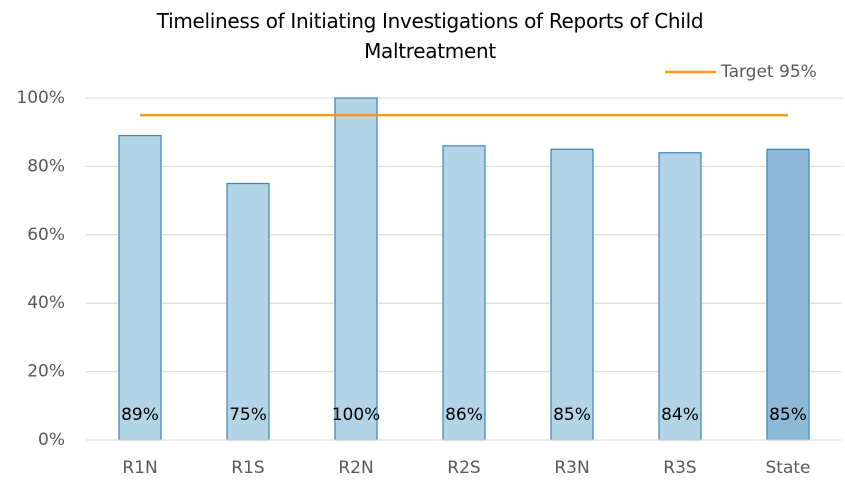 The height and width of the screenshot is (483, 845). I want to click on x-tick-label: R2N, so click(355, 468).